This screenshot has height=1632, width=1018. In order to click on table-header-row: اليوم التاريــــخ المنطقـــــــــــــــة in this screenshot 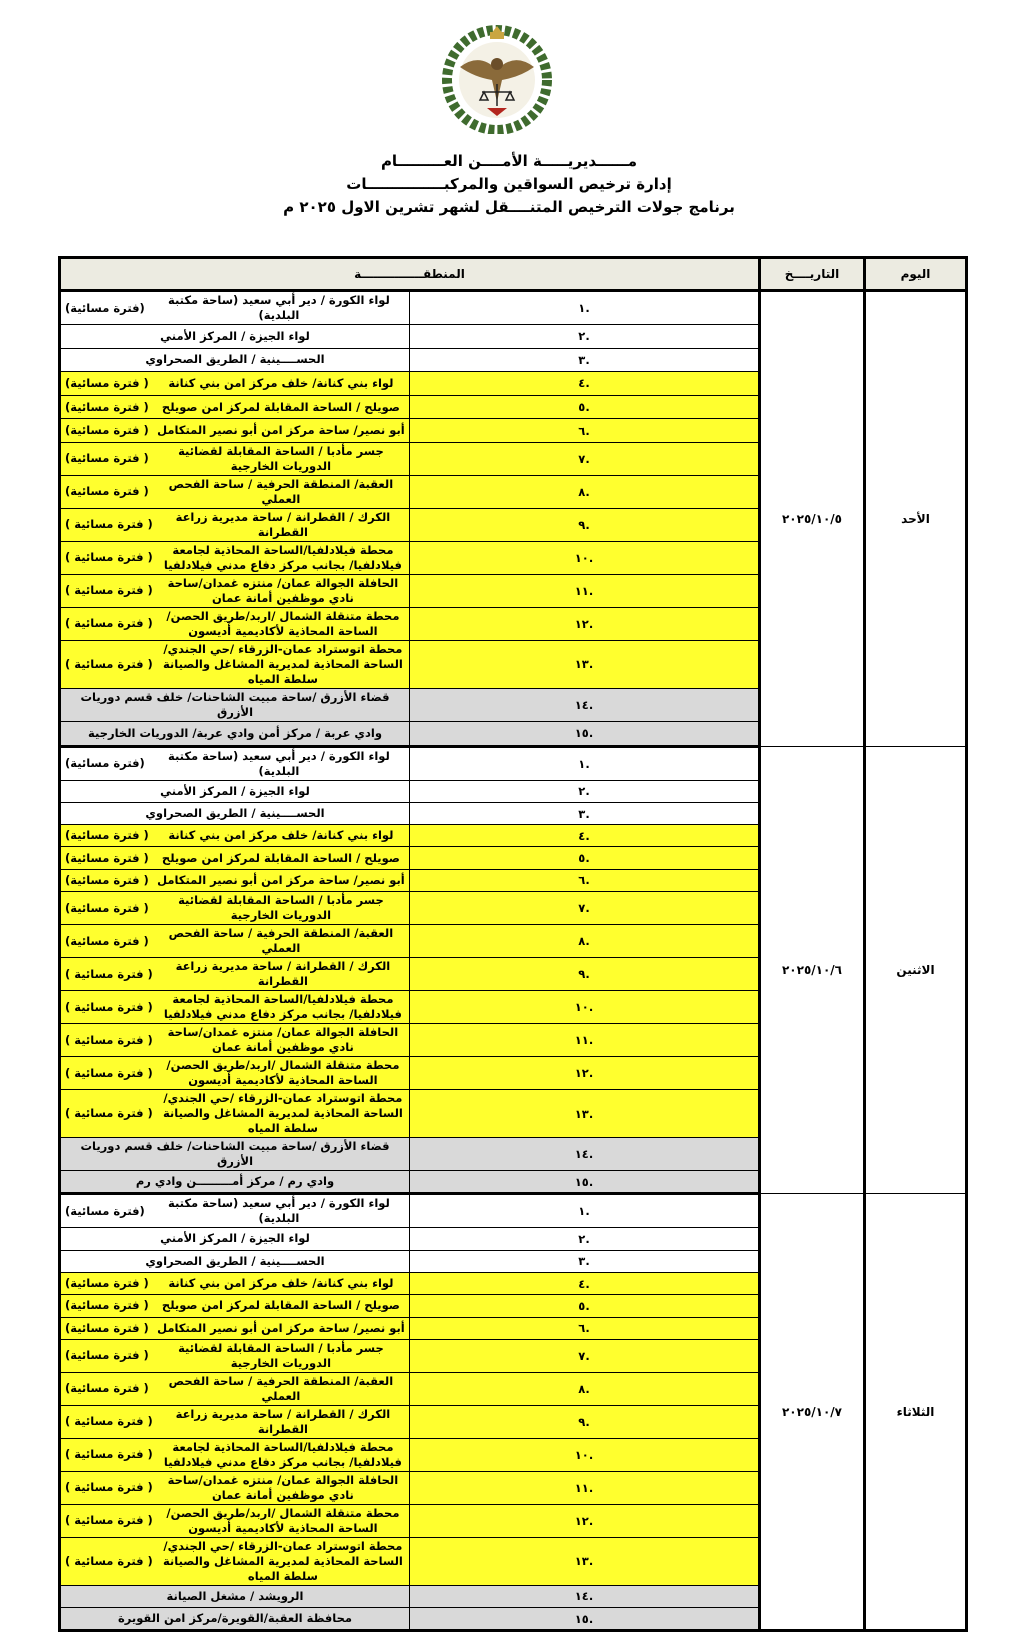, I will do `click(513, 274)`.